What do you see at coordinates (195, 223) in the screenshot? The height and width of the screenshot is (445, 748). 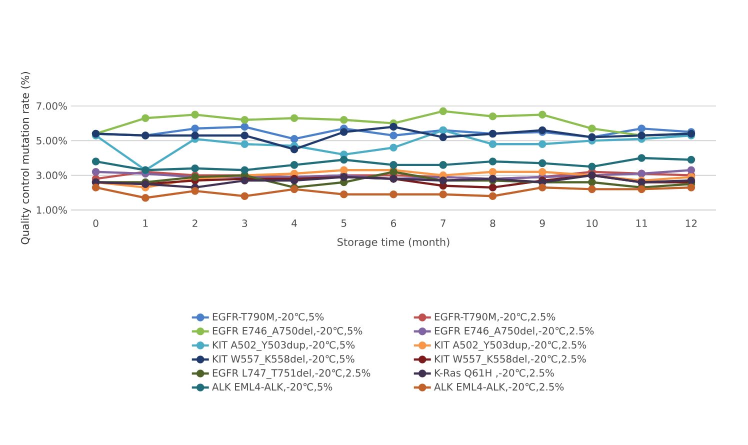 I see `x-tick-label: 2` at bounding box center [195, 223].